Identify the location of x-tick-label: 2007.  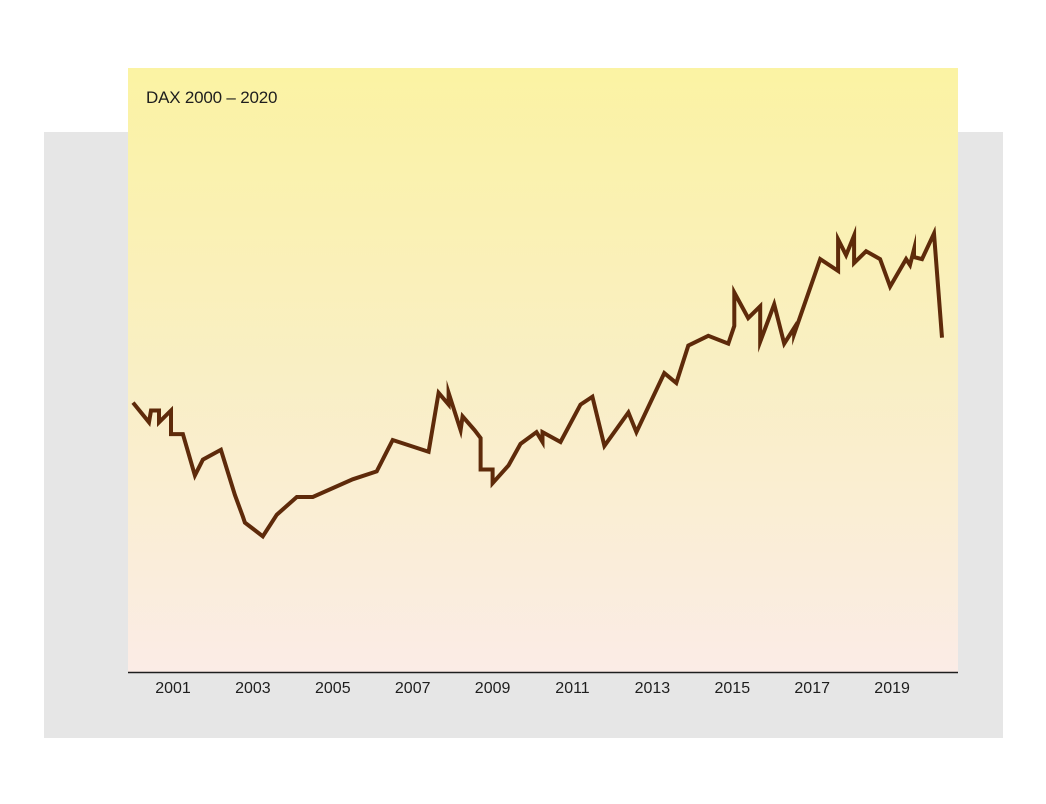
(413, 688).